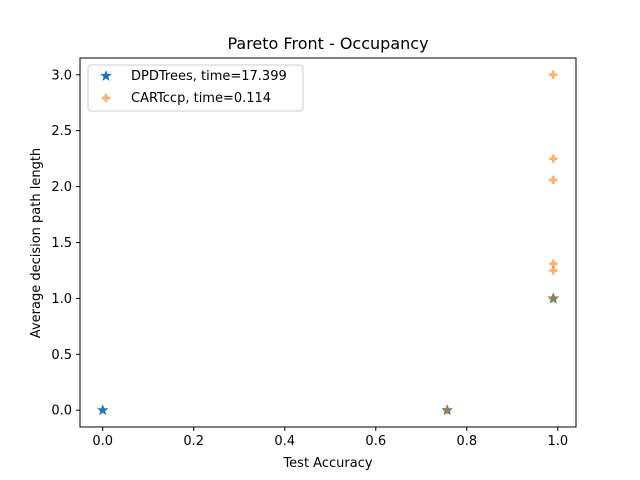  I want to click on y-tick-label: 1.5, so click(61, 243).